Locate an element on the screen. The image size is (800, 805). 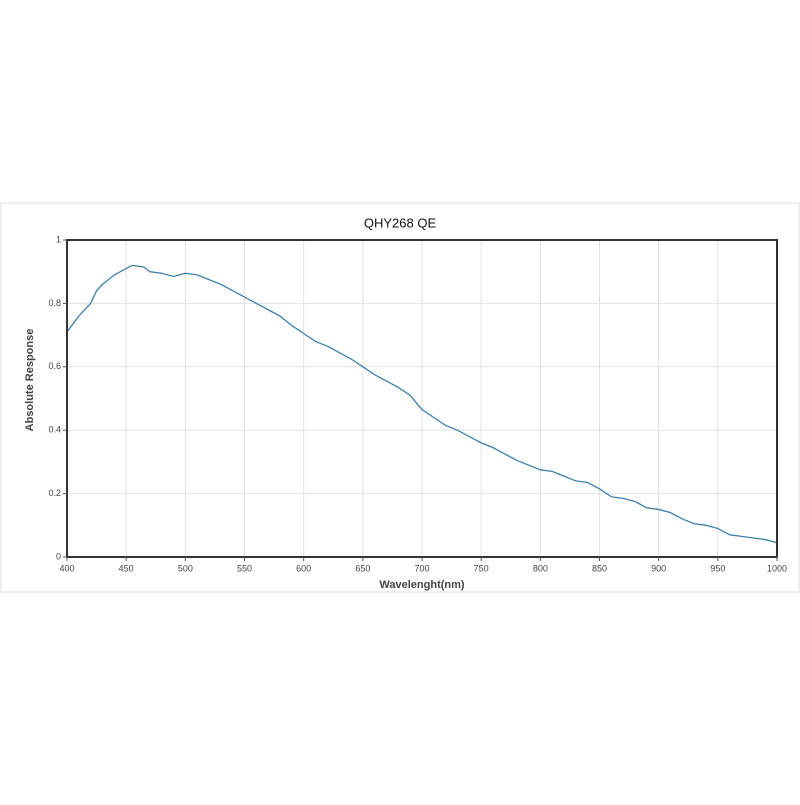
x-tick-label: 700 is located at coordinates (421, 568).